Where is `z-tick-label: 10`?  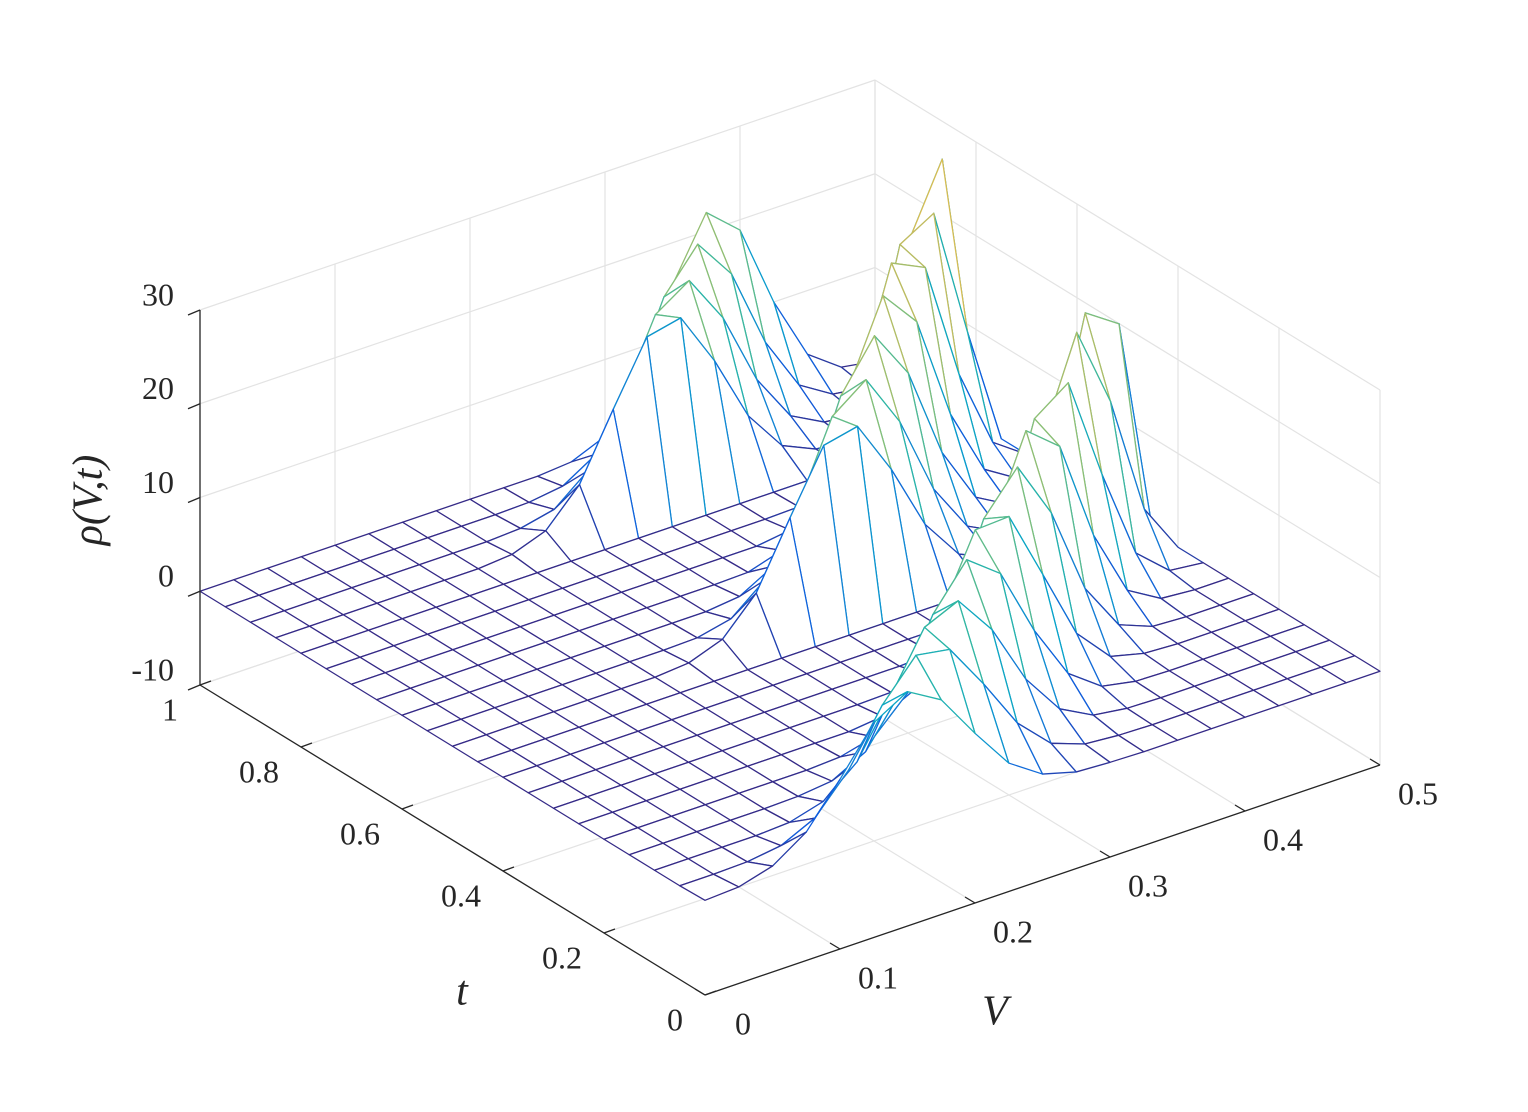 z-tick-label: 10 is located at coordinates (158, 482).